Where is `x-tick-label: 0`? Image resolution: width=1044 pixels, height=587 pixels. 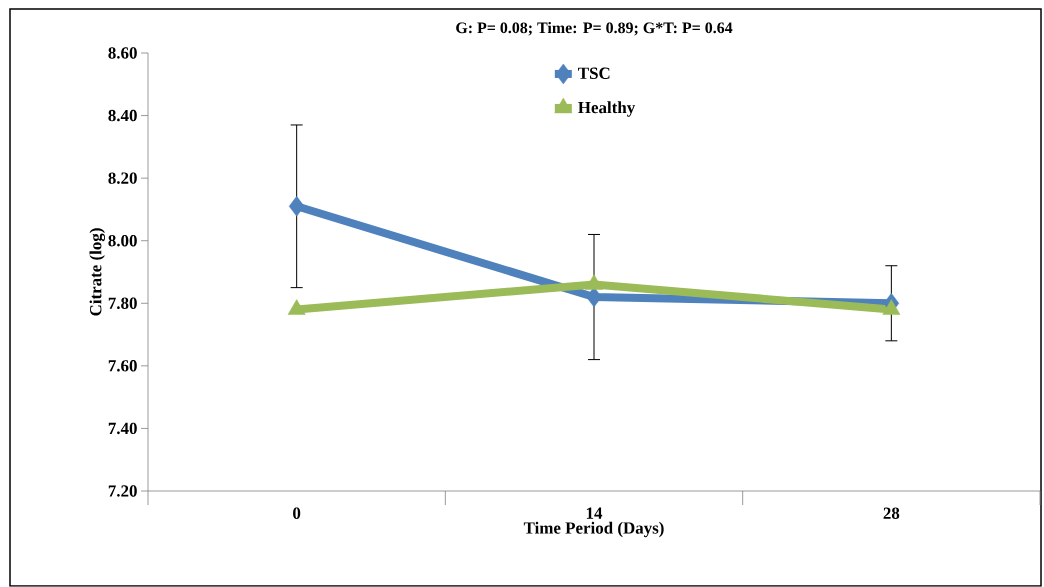
x-tick-label: 0 is located at coordinates (297, 513).